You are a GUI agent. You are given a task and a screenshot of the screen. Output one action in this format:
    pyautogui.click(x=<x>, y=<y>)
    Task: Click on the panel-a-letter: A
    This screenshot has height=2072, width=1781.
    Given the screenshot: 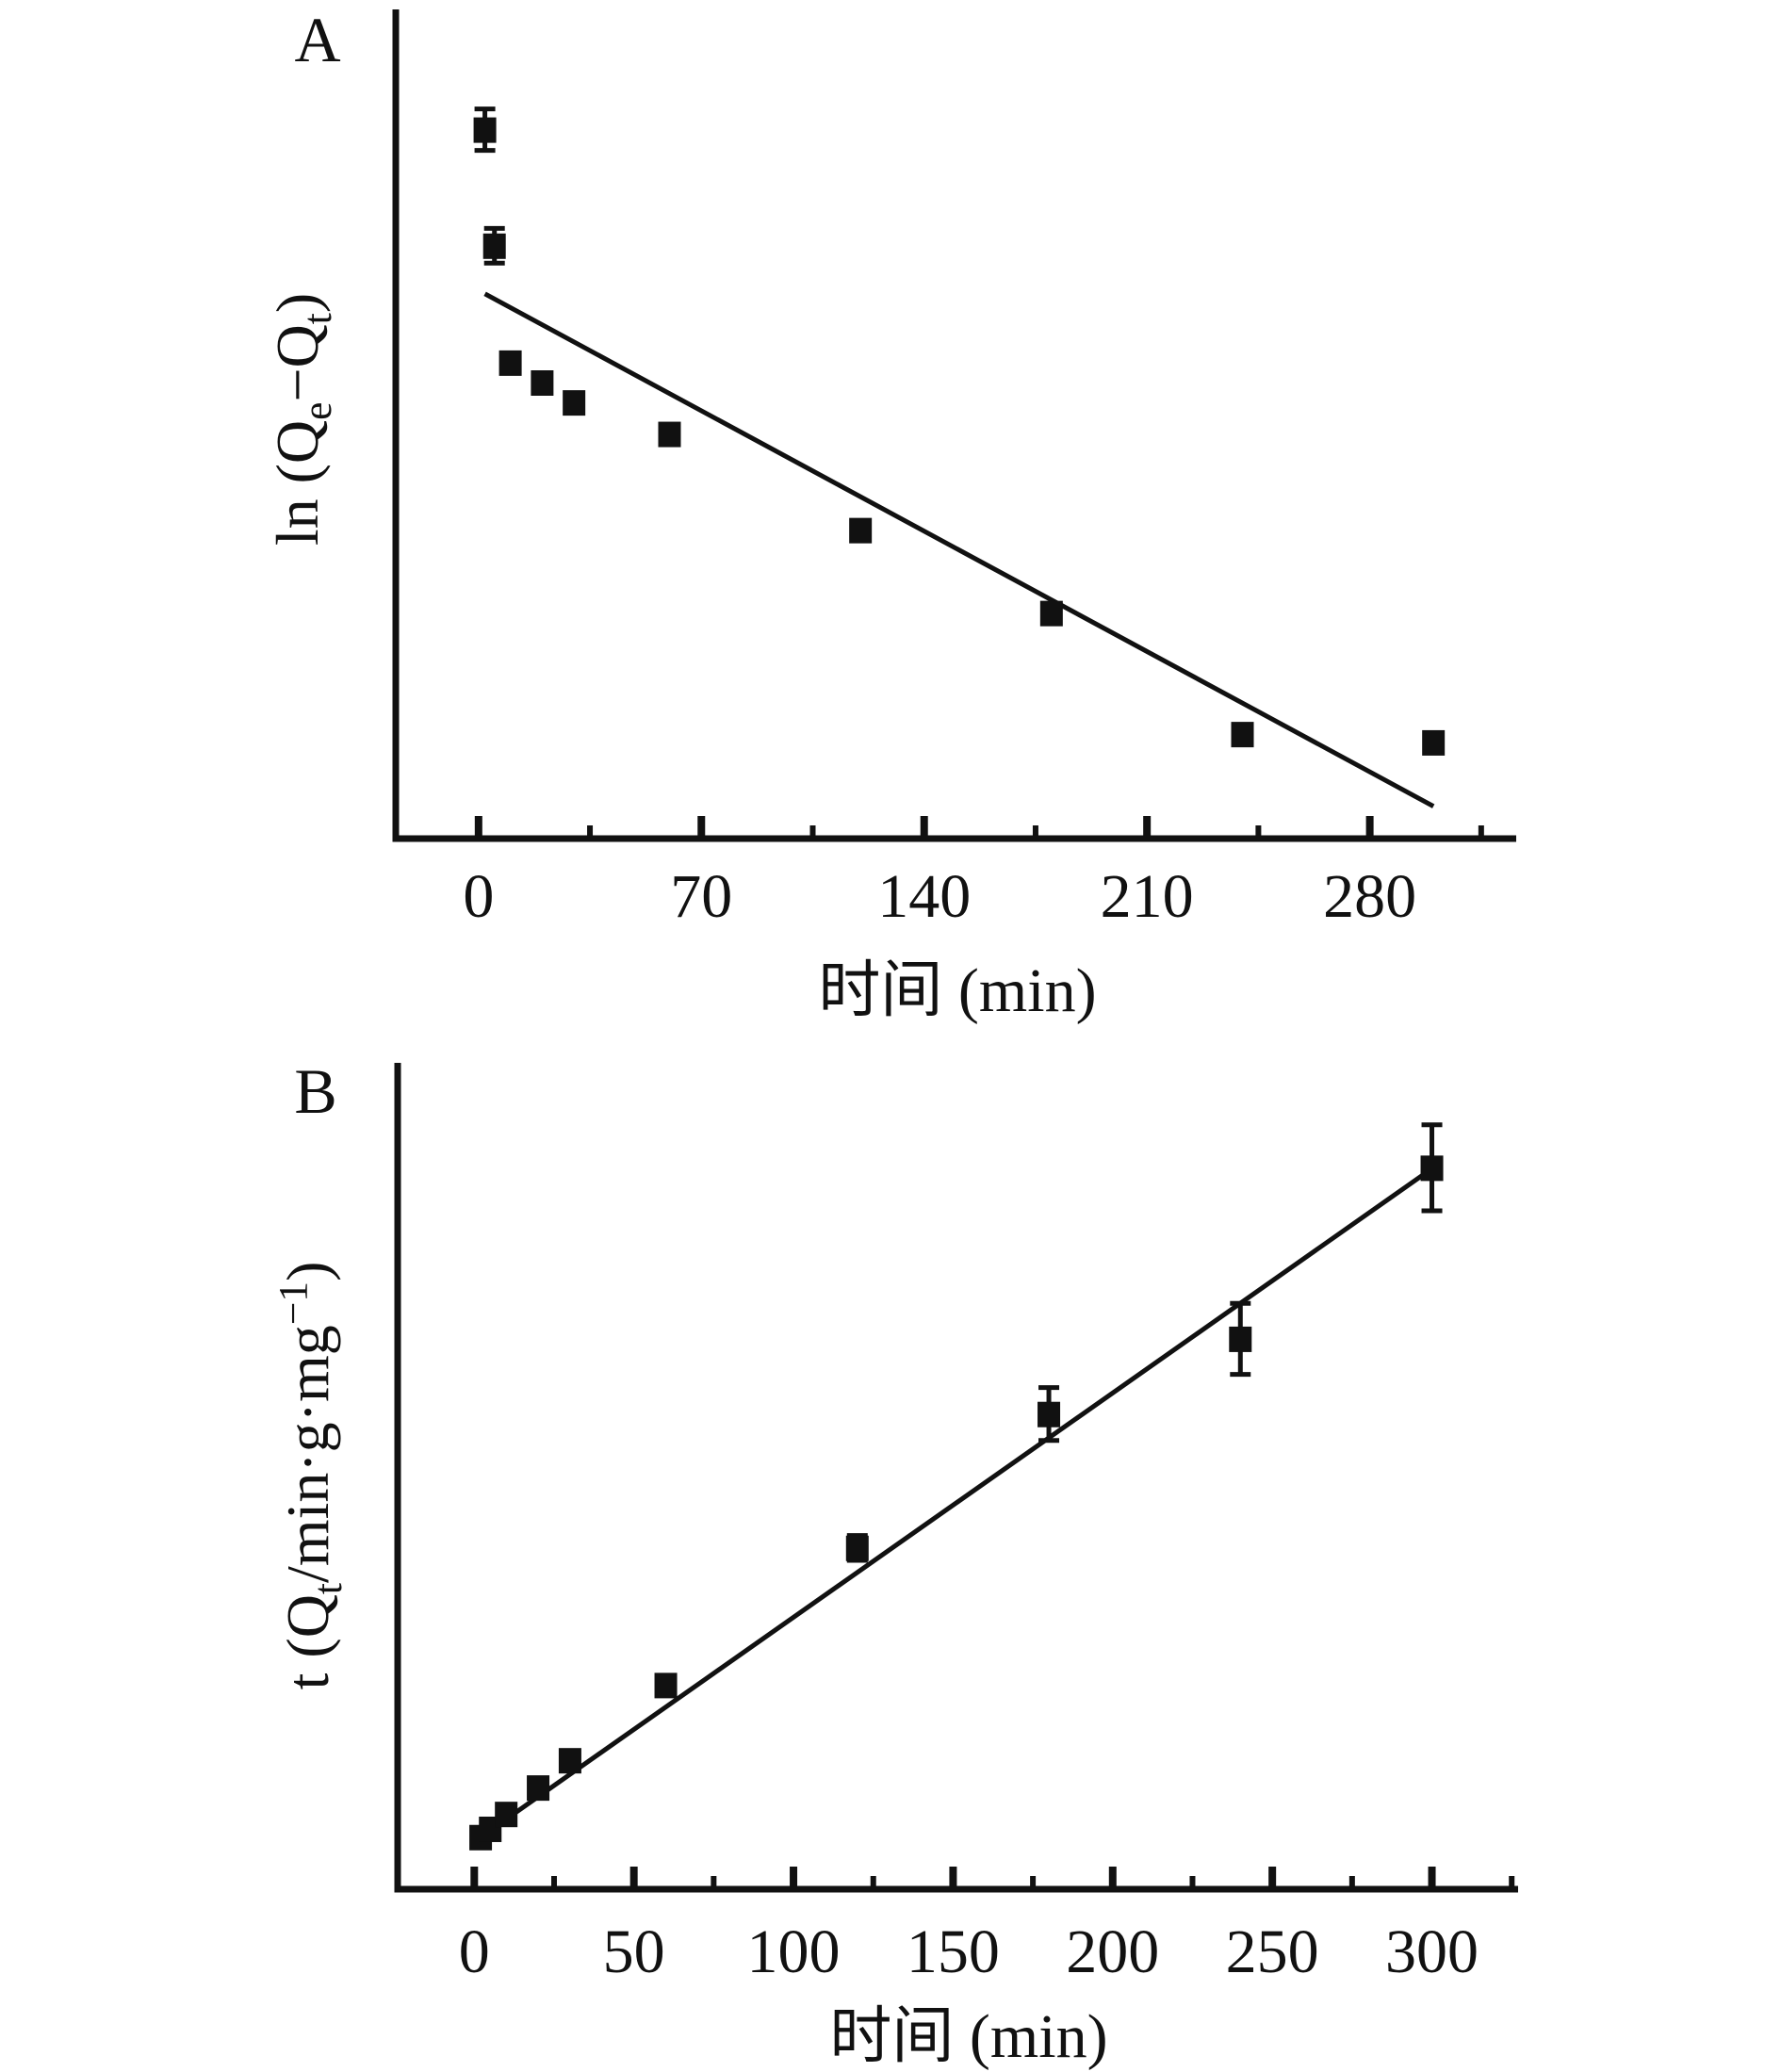 What is the action you would take?
    pyautogui.click(x=318, y=39)
    